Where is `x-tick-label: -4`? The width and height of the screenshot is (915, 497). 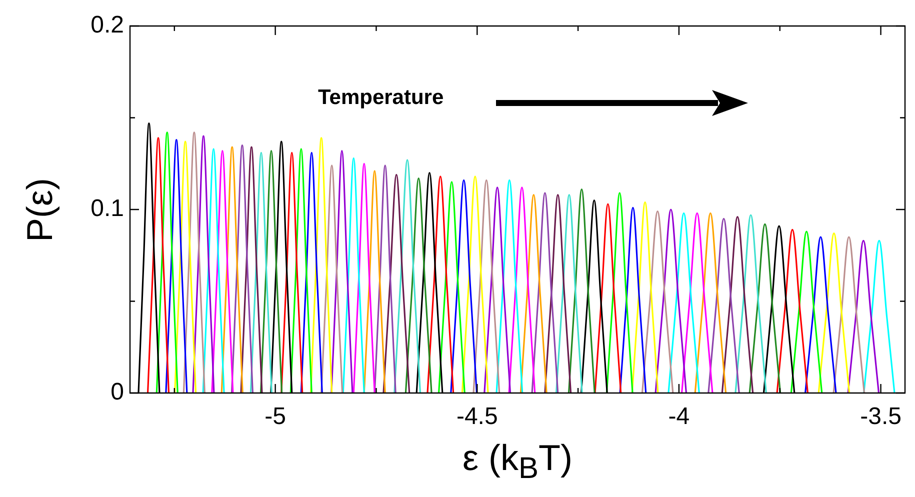
x-tick-label: -4 is located at coordinates (679, 416).